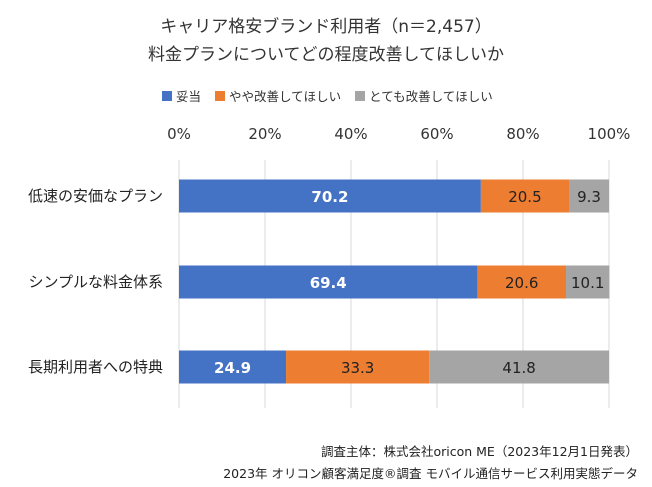 Image resolution: width=652 pixels, height=487 pixels. I want to click on data-label-0-0: 70.2, so click(329, 197).